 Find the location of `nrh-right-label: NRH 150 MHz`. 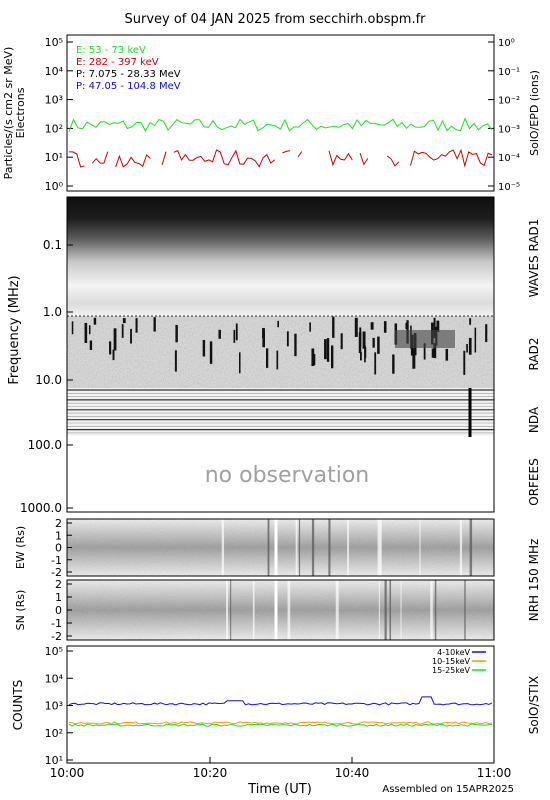

nrh-right-label: NRH 150 MHz is located at coordinates (534, 580).